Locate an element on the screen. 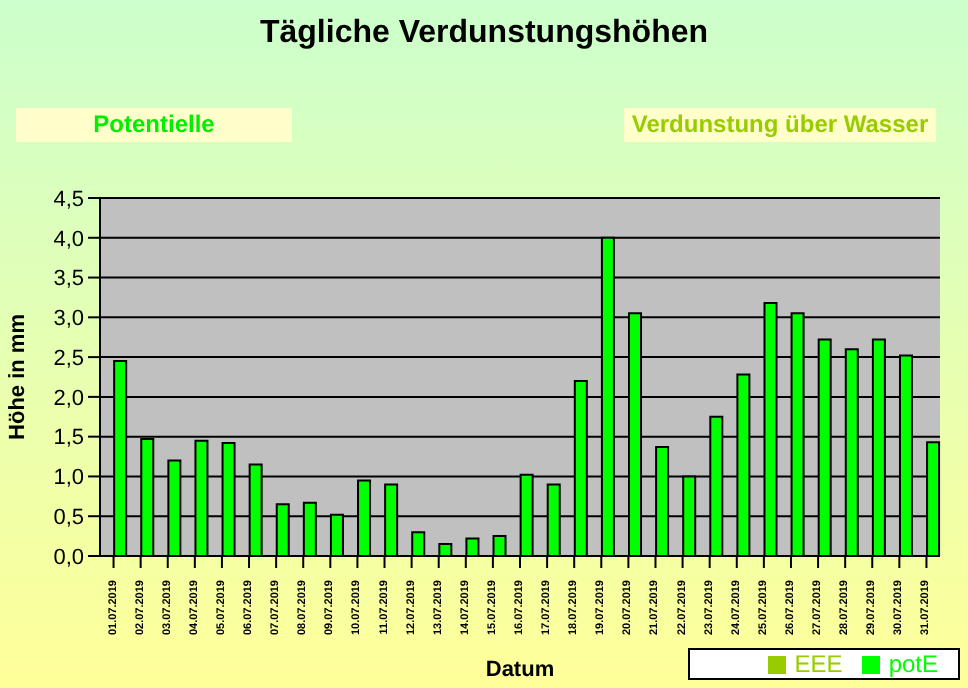 The width and height of the screenshot is (968, 688). y-axis-title: Höhe in mm is located at coordinates (17, 376).